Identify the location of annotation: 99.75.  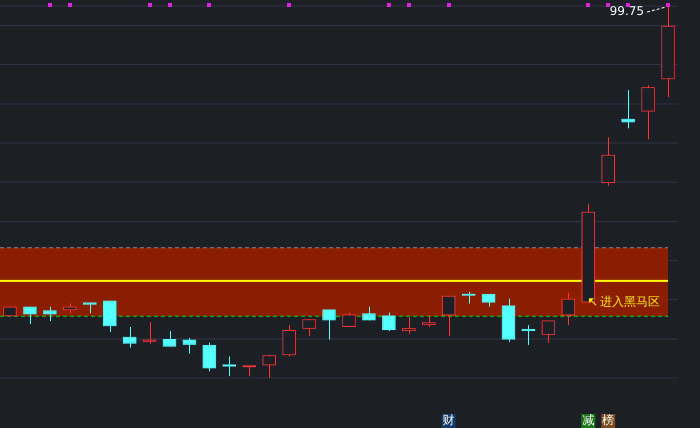
(627, 11).